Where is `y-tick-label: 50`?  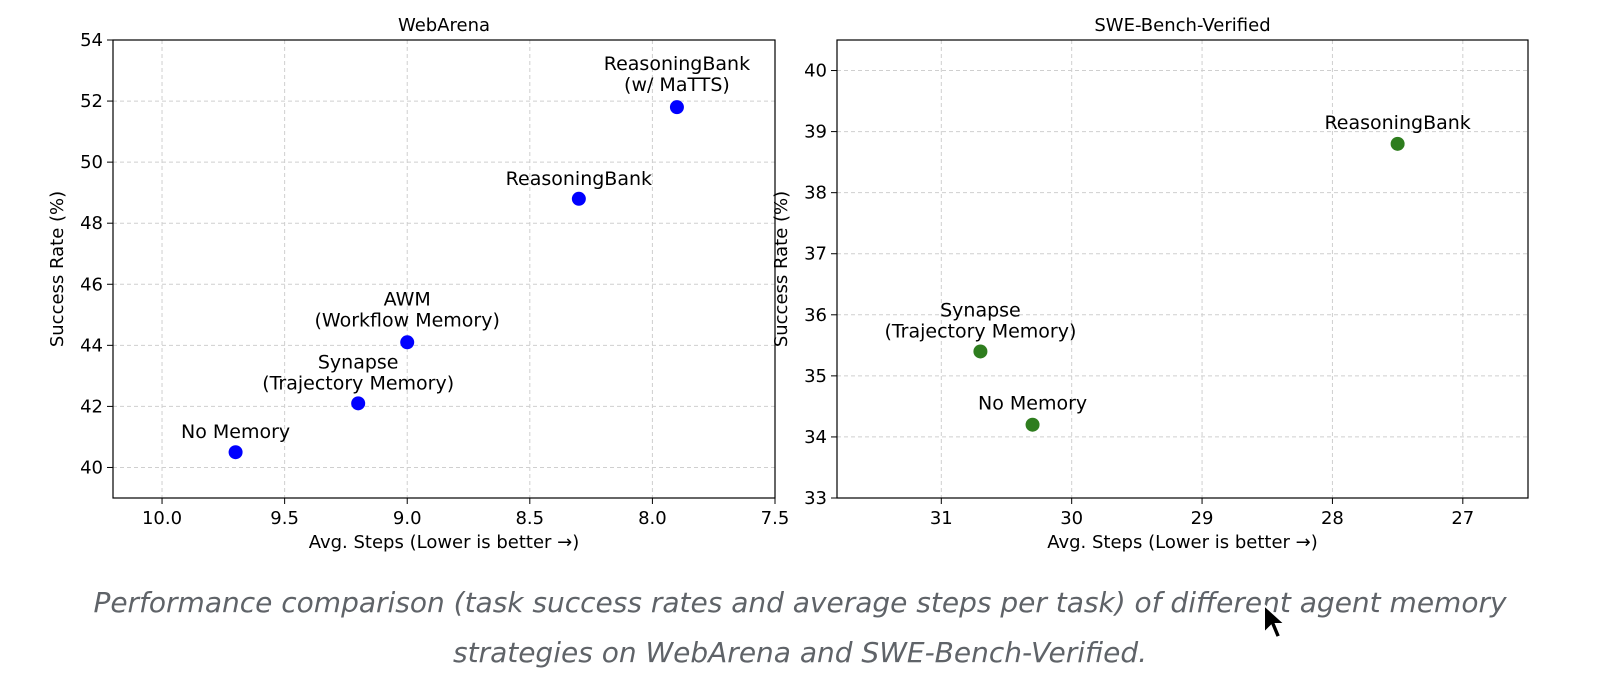
y-tick-label: 50 is located at coordinates (91, 162).